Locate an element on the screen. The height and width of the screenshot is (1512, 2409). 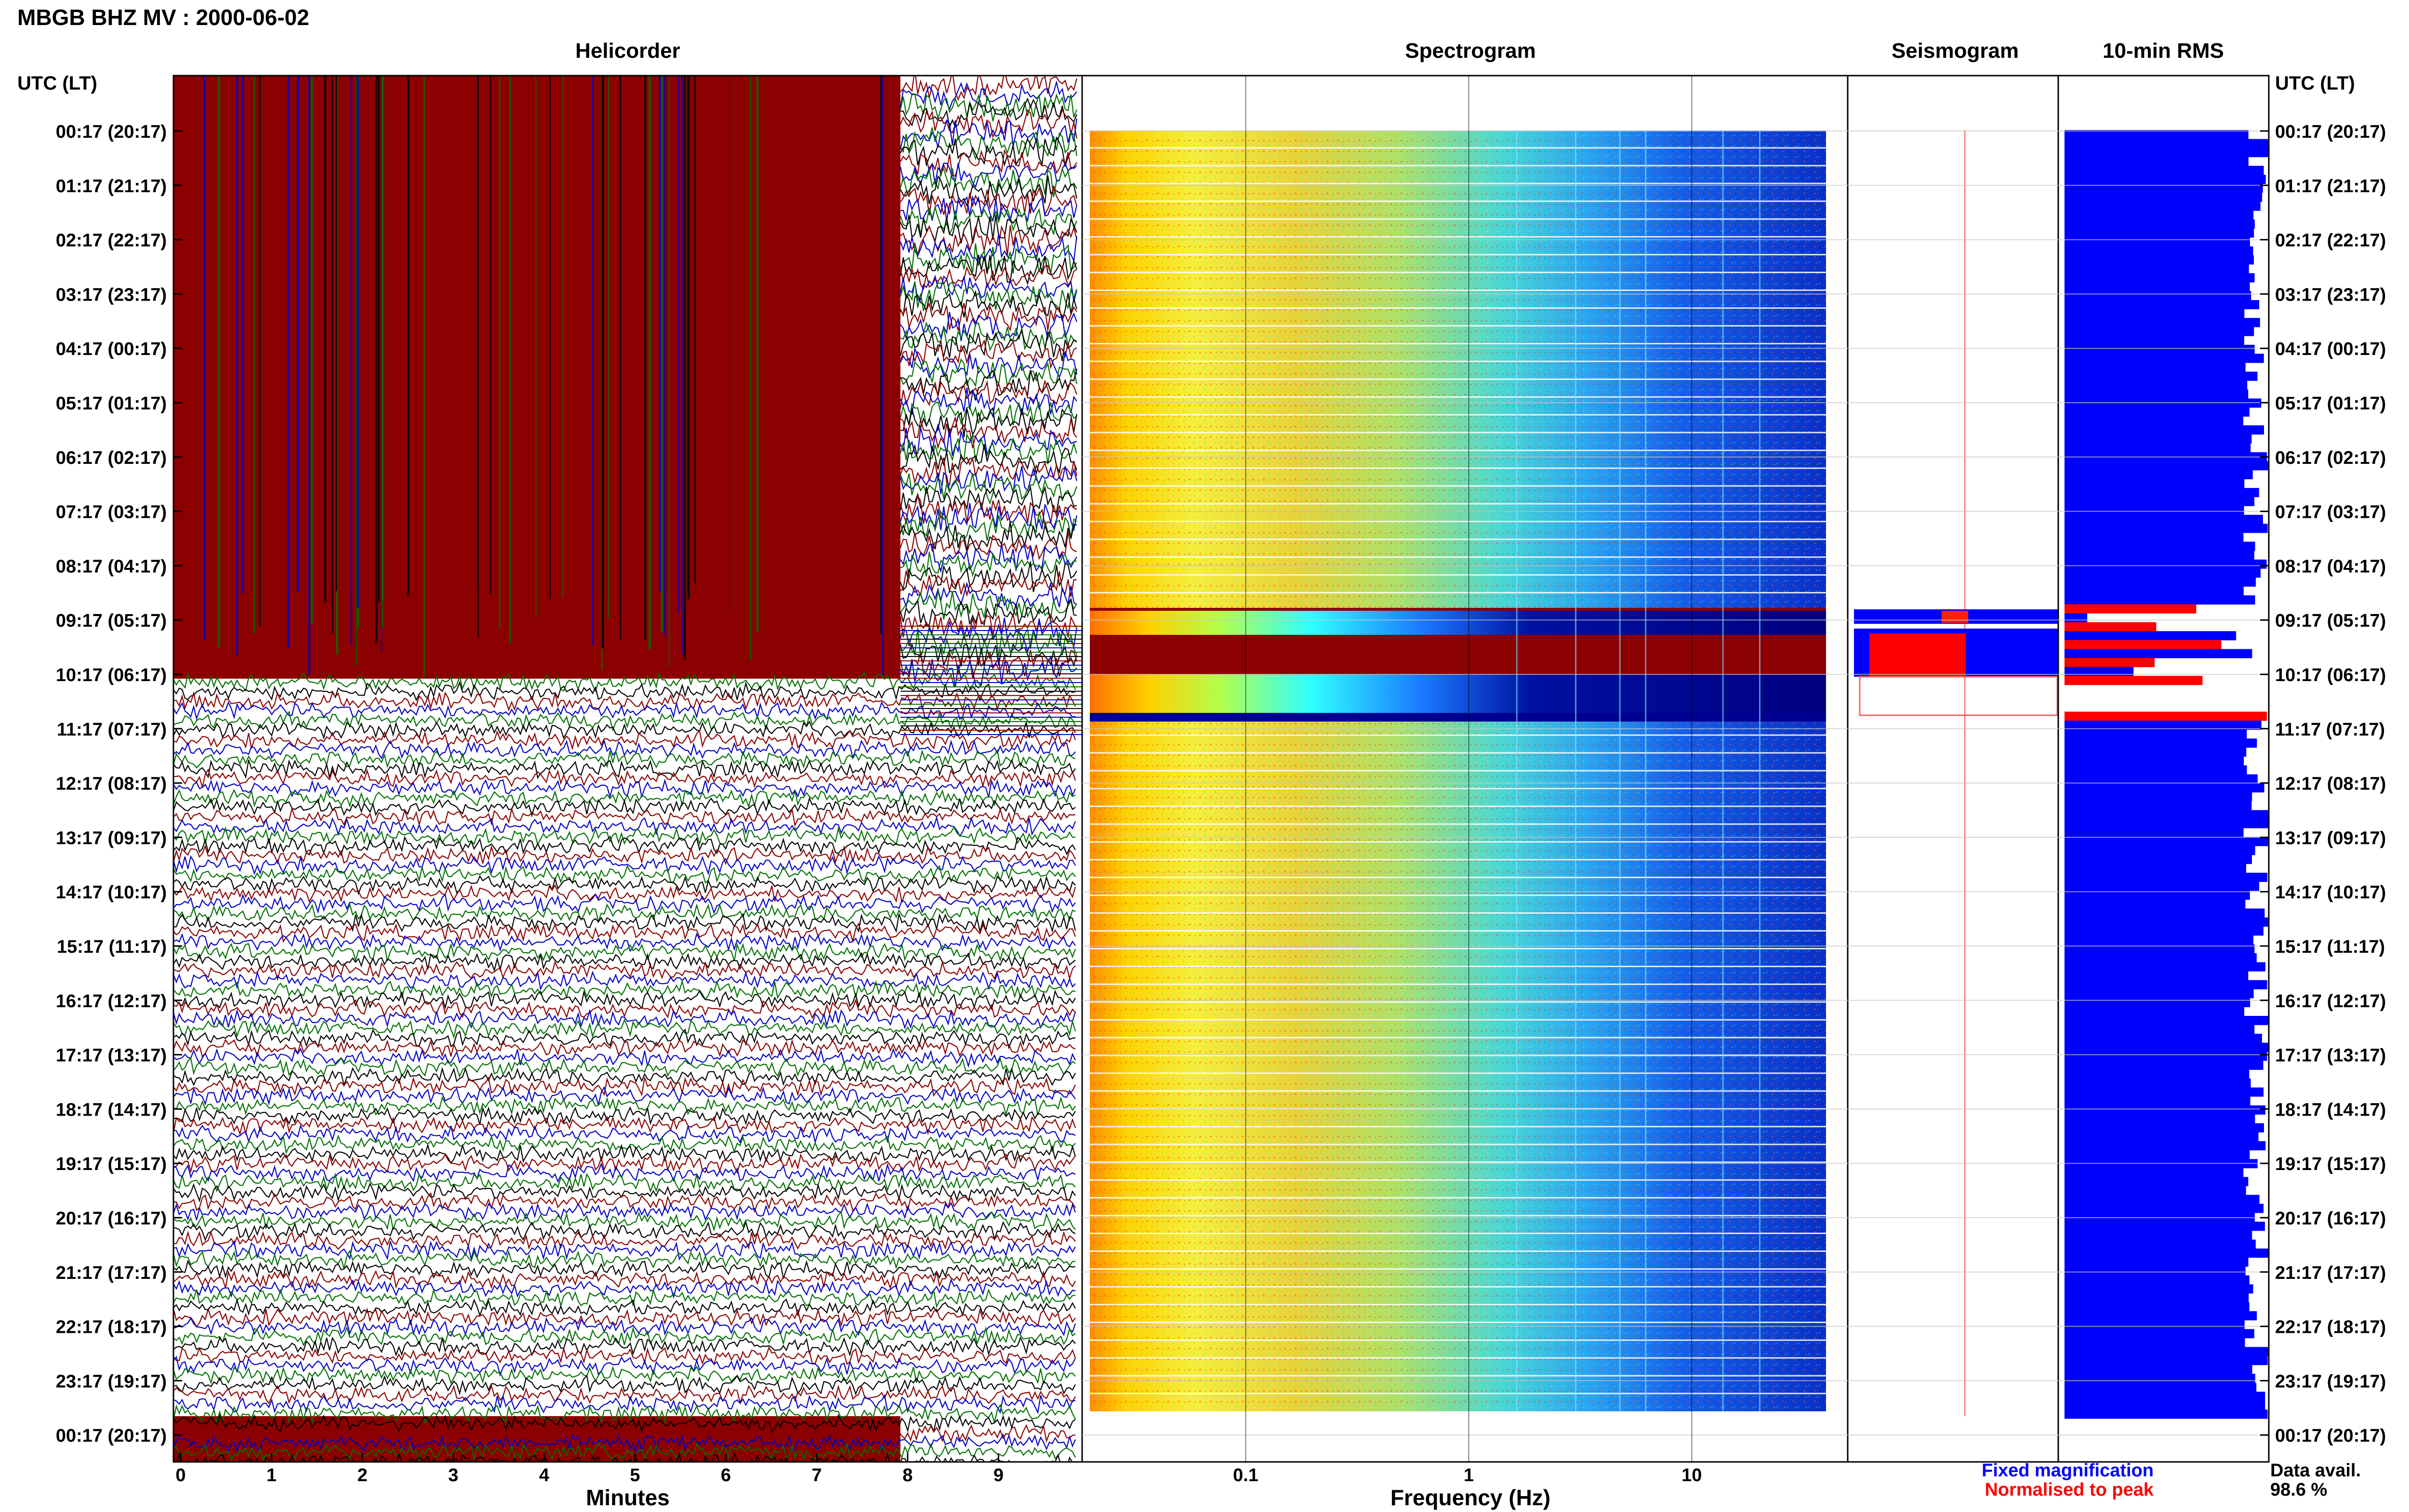
helicorder-x-tick-label: 4 is located at coordinates (544, 1475).